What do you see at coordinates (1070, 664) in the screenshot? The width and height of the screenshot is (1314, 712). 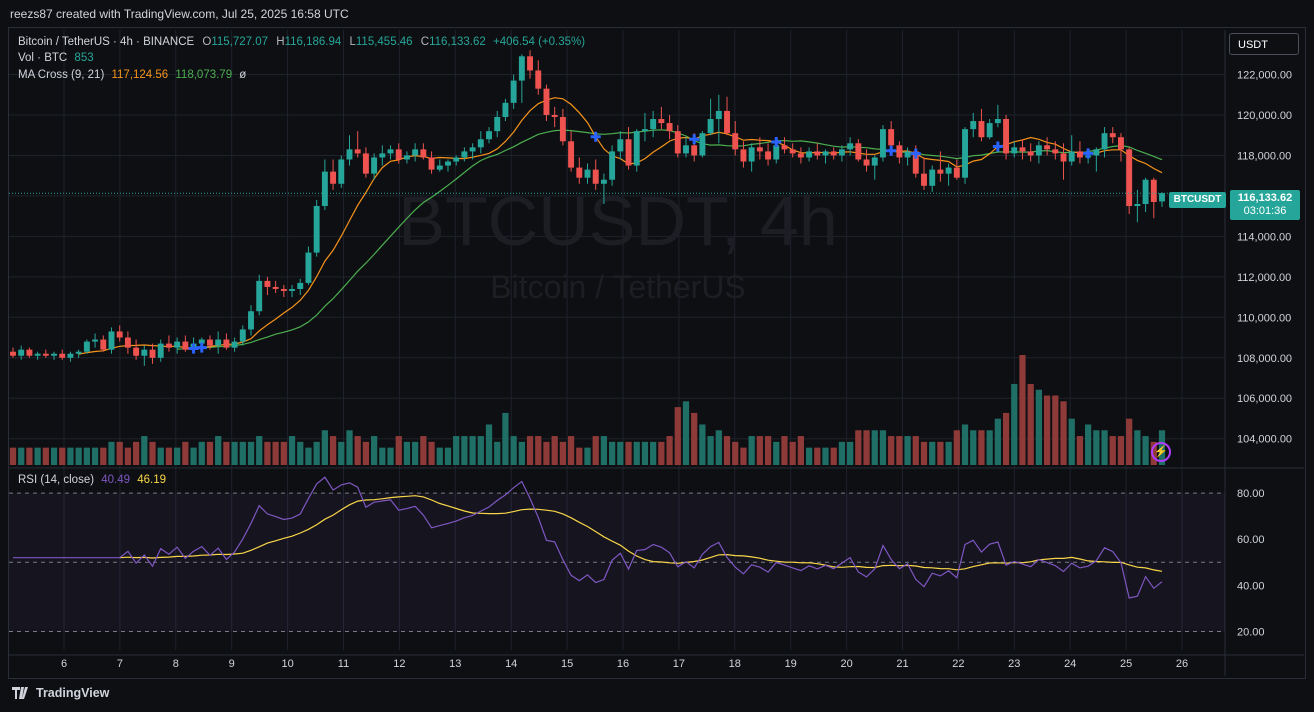 I see `time-tick-label: 24` at bounding box center [1070, 664].